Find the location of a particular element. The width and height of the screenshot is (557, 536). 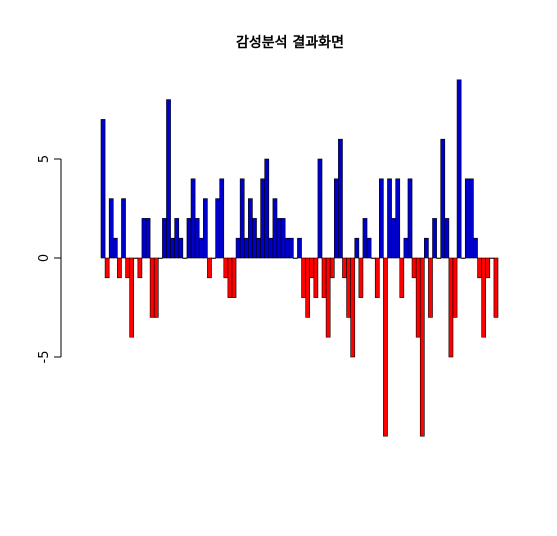

y-tick-label: 0 is located at coordinates (44, 258).